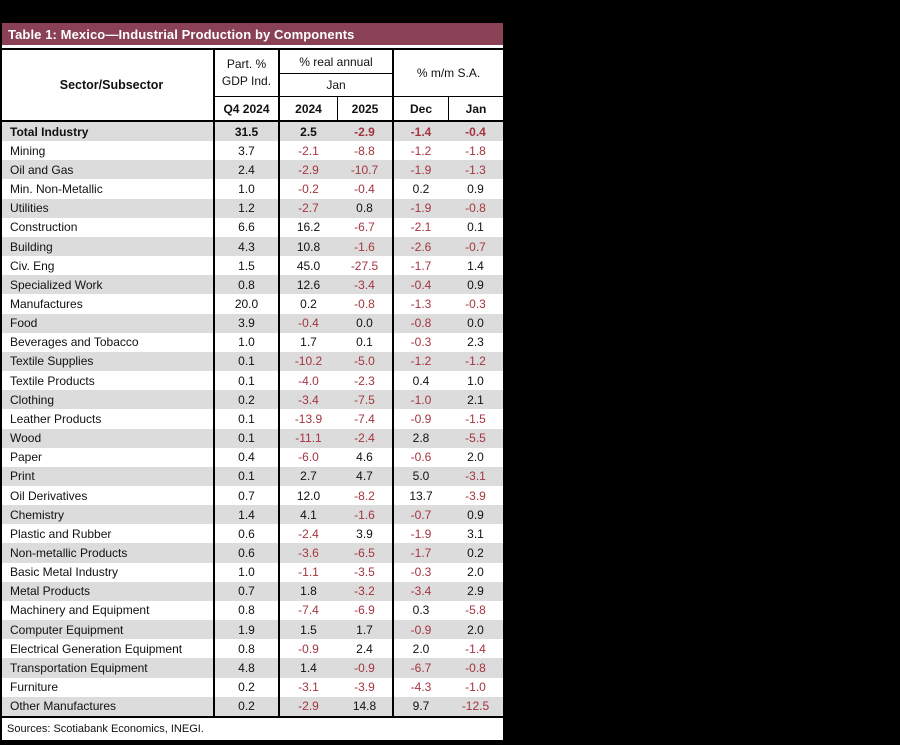 This screenshot has height=745, width=900. I want to click on table-row: Utilities 1.2 -2.7 0.8 -1.9 -0.8, so click(252, 208).